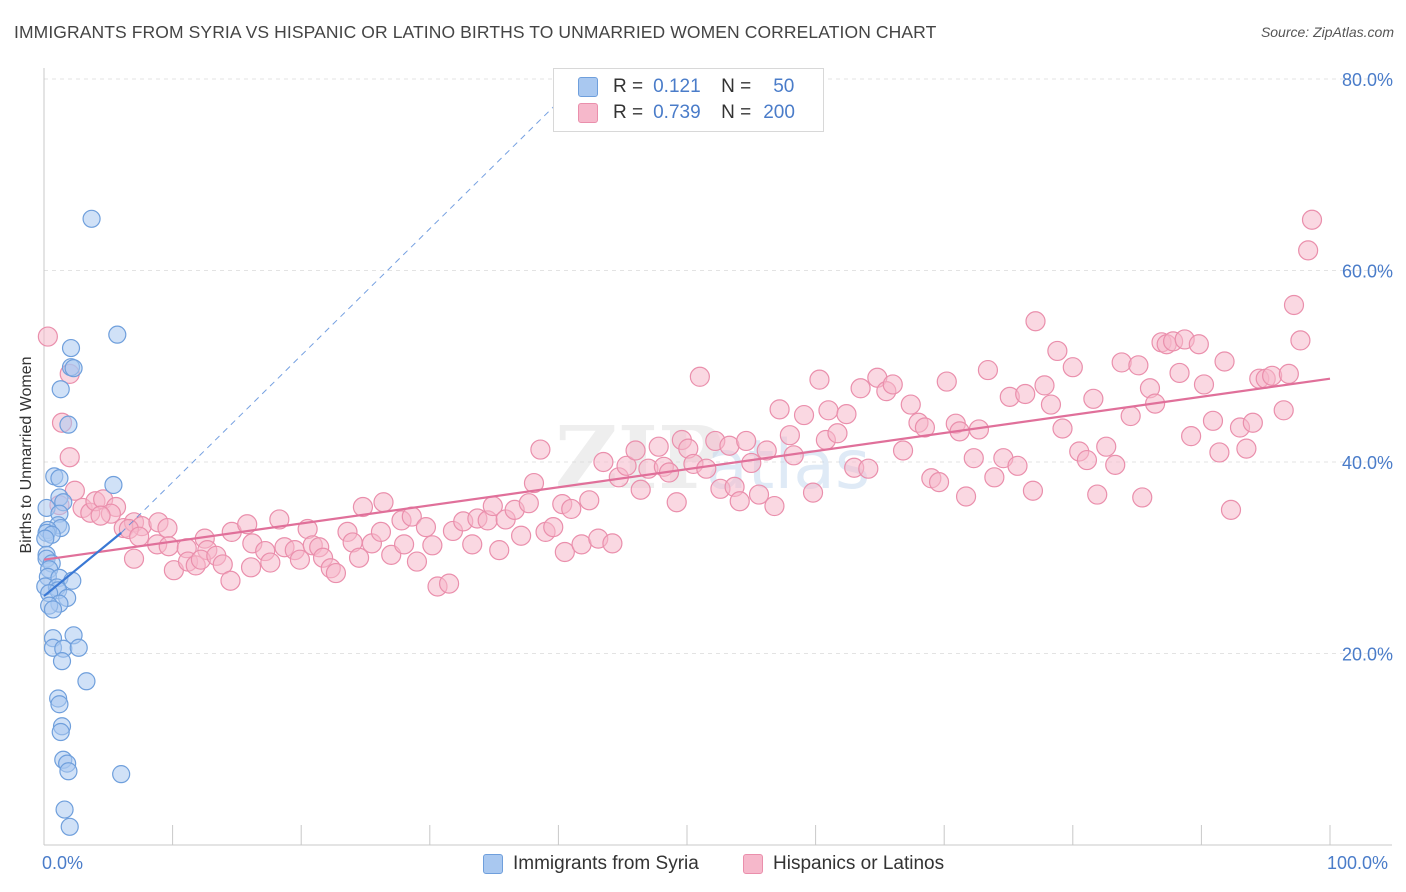 The image size is (1406, 892). What do you see at coordinates (588, 87) in the screenshot?
I see `legend-swatch-syria` at bounding box center [588, 87].